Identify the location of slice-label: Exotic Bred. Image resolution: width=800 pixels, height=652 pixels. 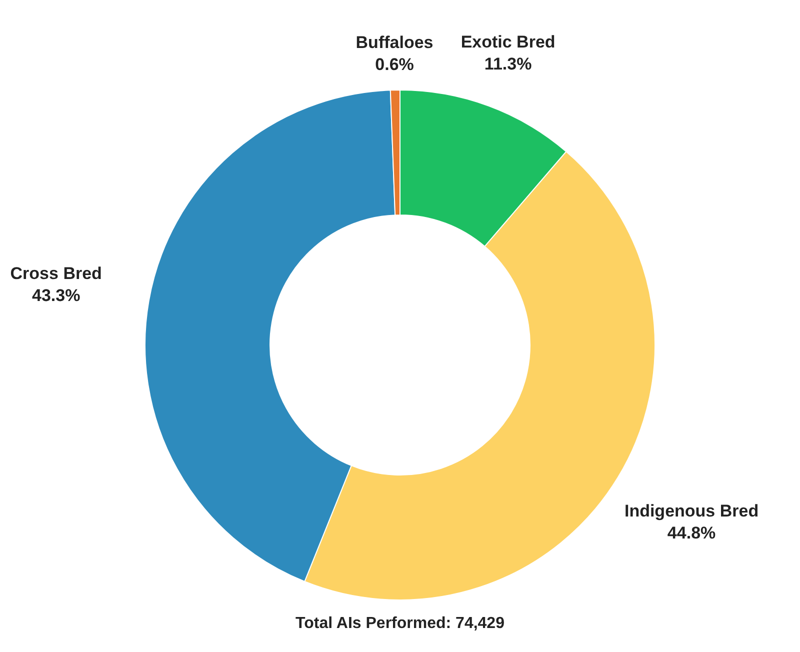
(508, 42).